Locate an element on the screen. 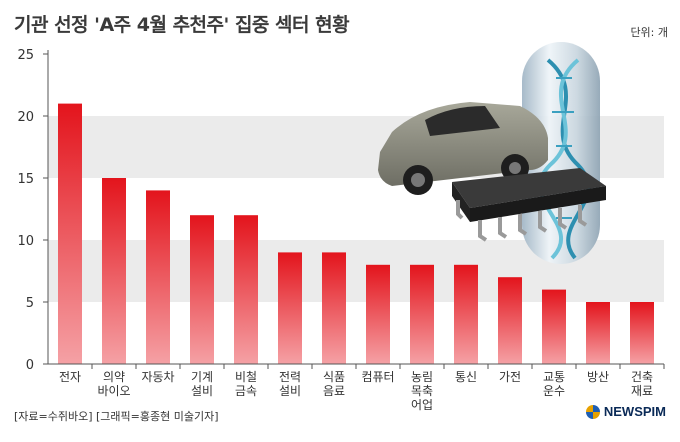 This screenshot has width=680, height=442. x-tick-label: 기계 설비 is located at coordinates (202, 384).